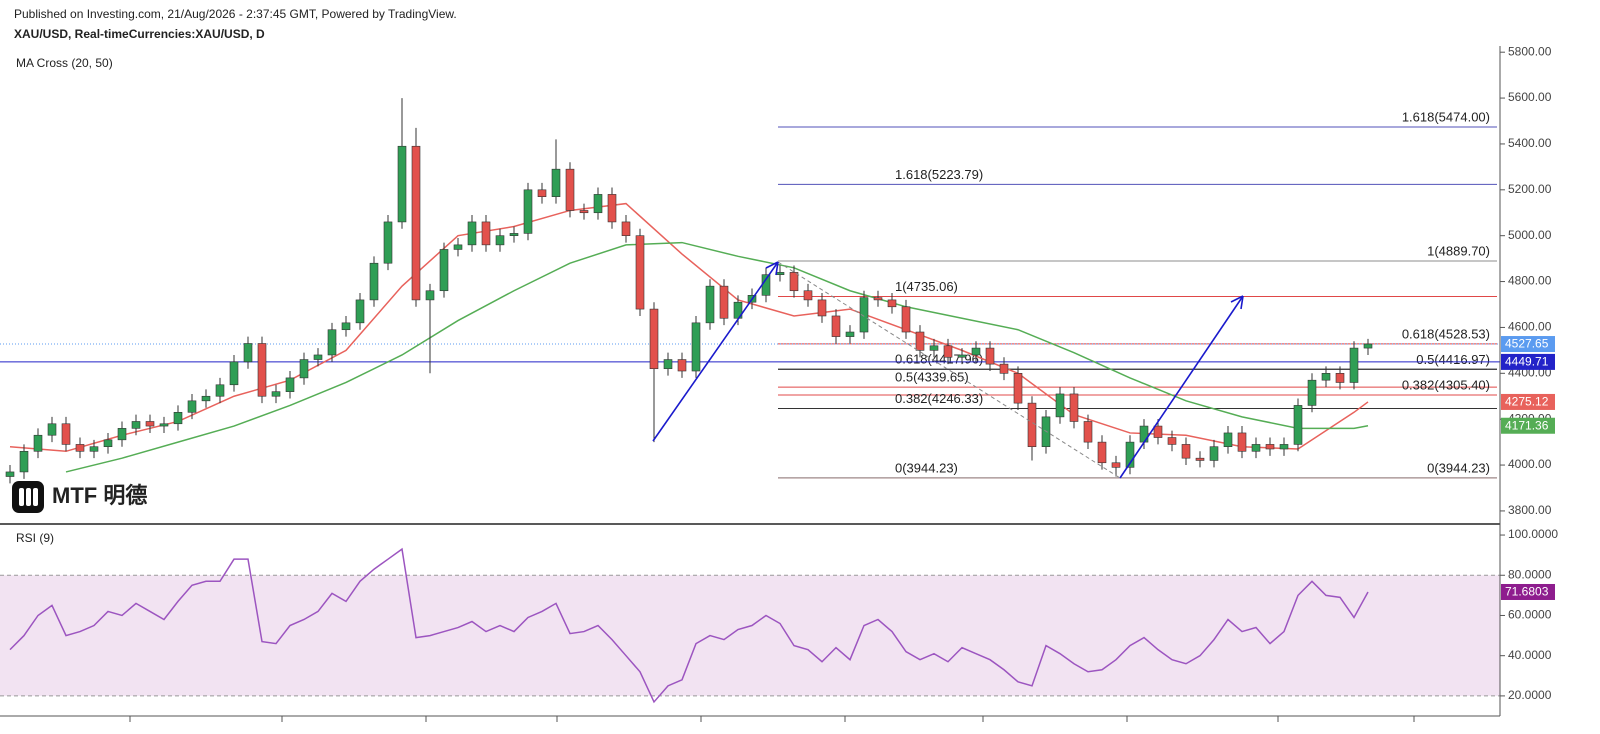  What do you see at coordinates (139, 34) in the screenshot?
I see `symbol-title: XAU/USD, Real-timeCurrencies:XAU/USD, D` at bounding box center [139, 34].